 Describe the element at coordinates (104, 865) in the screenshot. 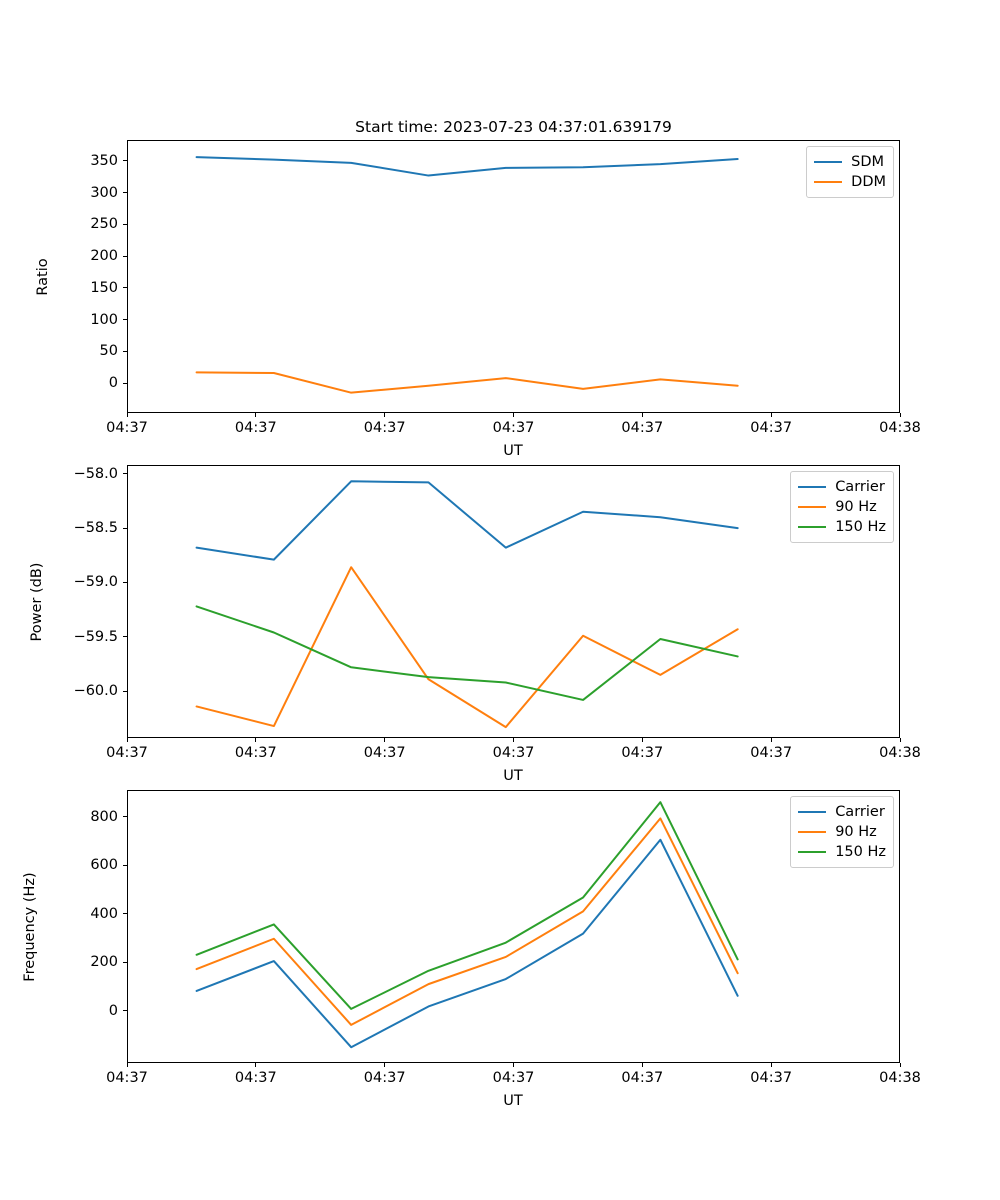

I see `y-tick-label: 600` at that location.